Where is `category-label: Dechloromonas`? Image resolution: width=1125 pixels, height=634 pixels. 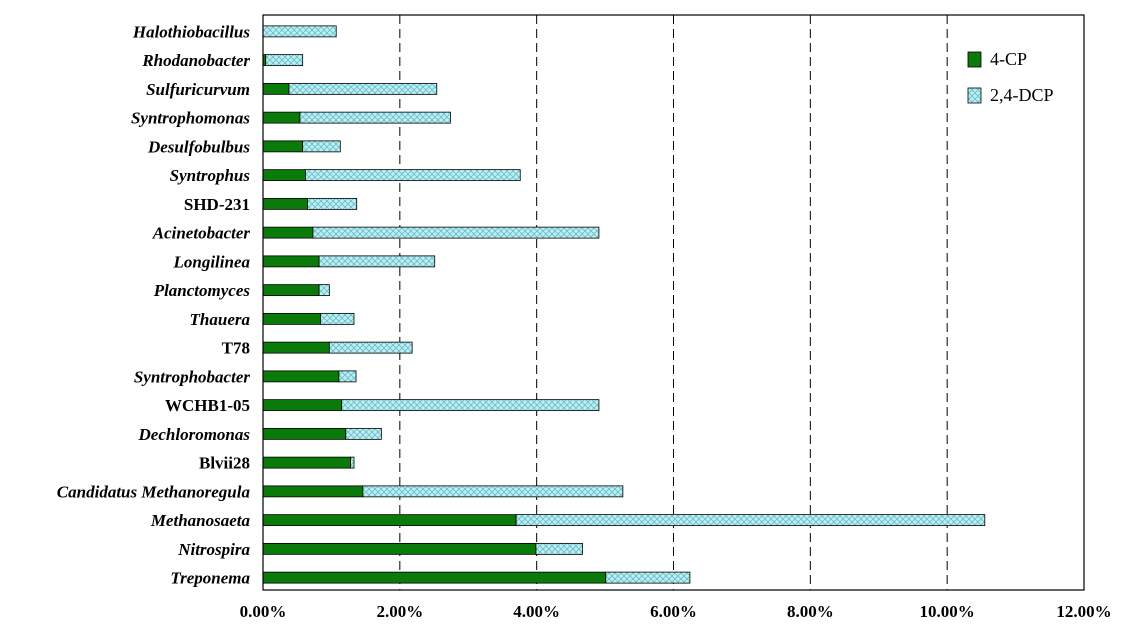 category-label: Dechloromonas is located at coordinates (194, 434).